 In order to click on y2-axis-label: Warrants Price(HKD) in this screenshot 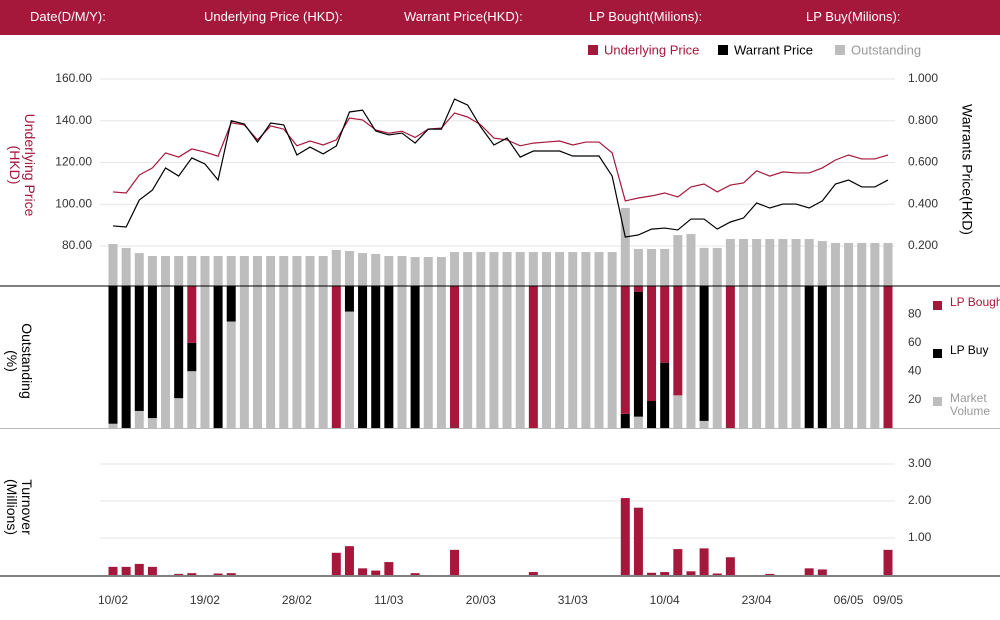, I will do `click(967, 169)`.